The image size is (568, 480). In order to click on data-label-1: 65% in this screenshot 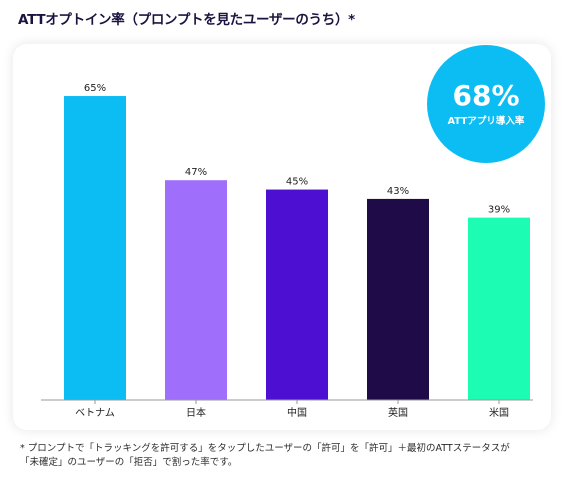, I will do `click(95, 88)`.